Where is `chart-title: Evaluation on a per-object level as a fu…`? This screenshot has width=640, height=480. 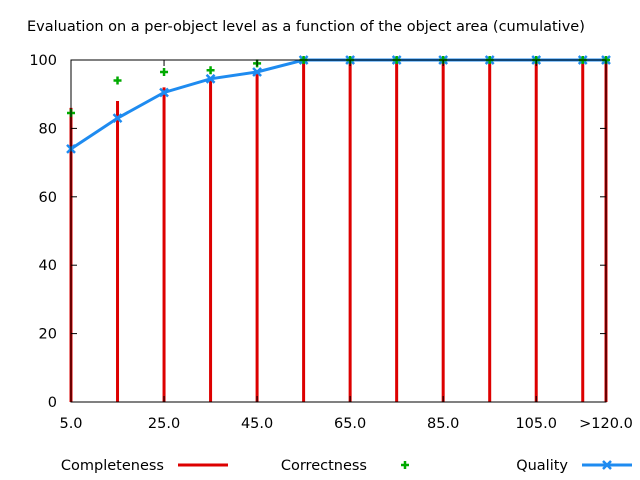
chart-title: Evaluation on a per-object level as a fu… is located at coordinates (306, 27).